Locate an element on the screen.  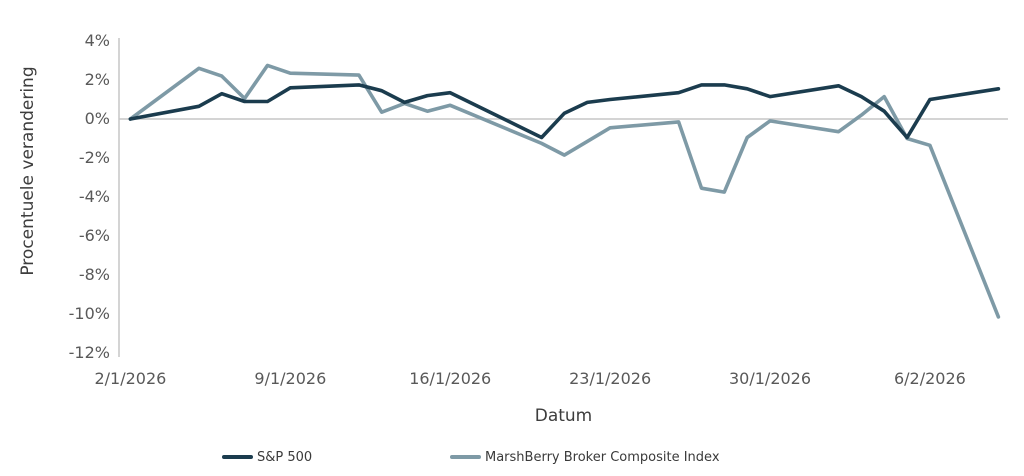
y-tick-label: -8% is located at coordinates (94, 274).